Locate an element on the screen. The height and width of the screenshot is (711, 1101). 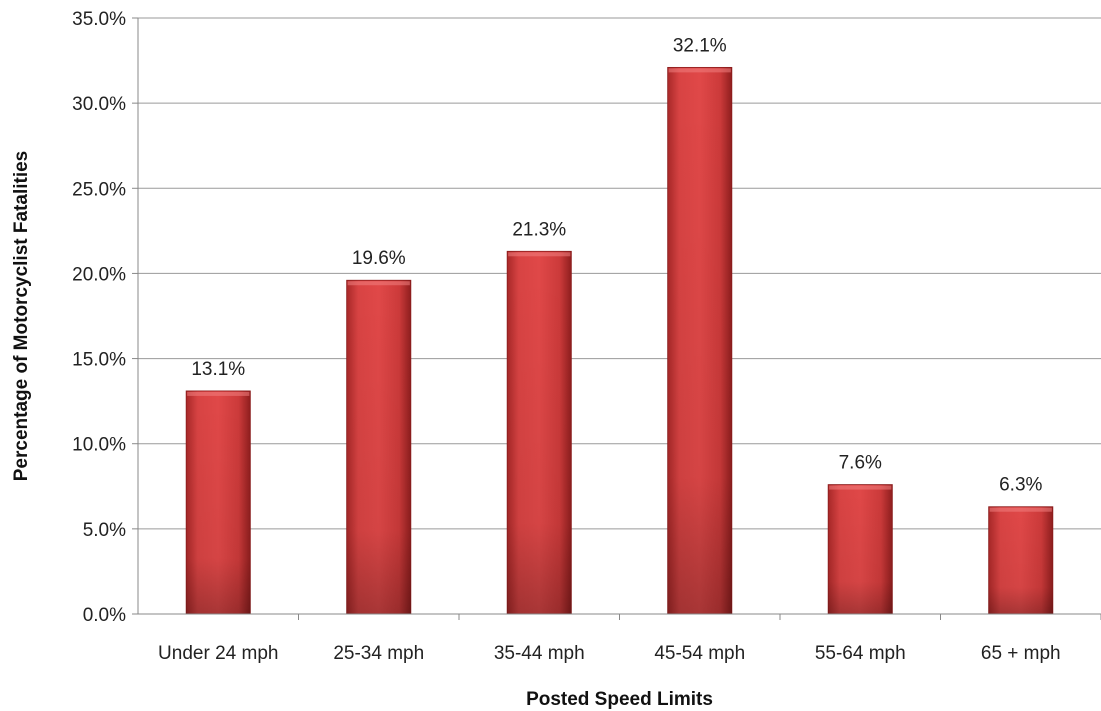
data-label: 6.3% is located at coordinates (1020, 485).